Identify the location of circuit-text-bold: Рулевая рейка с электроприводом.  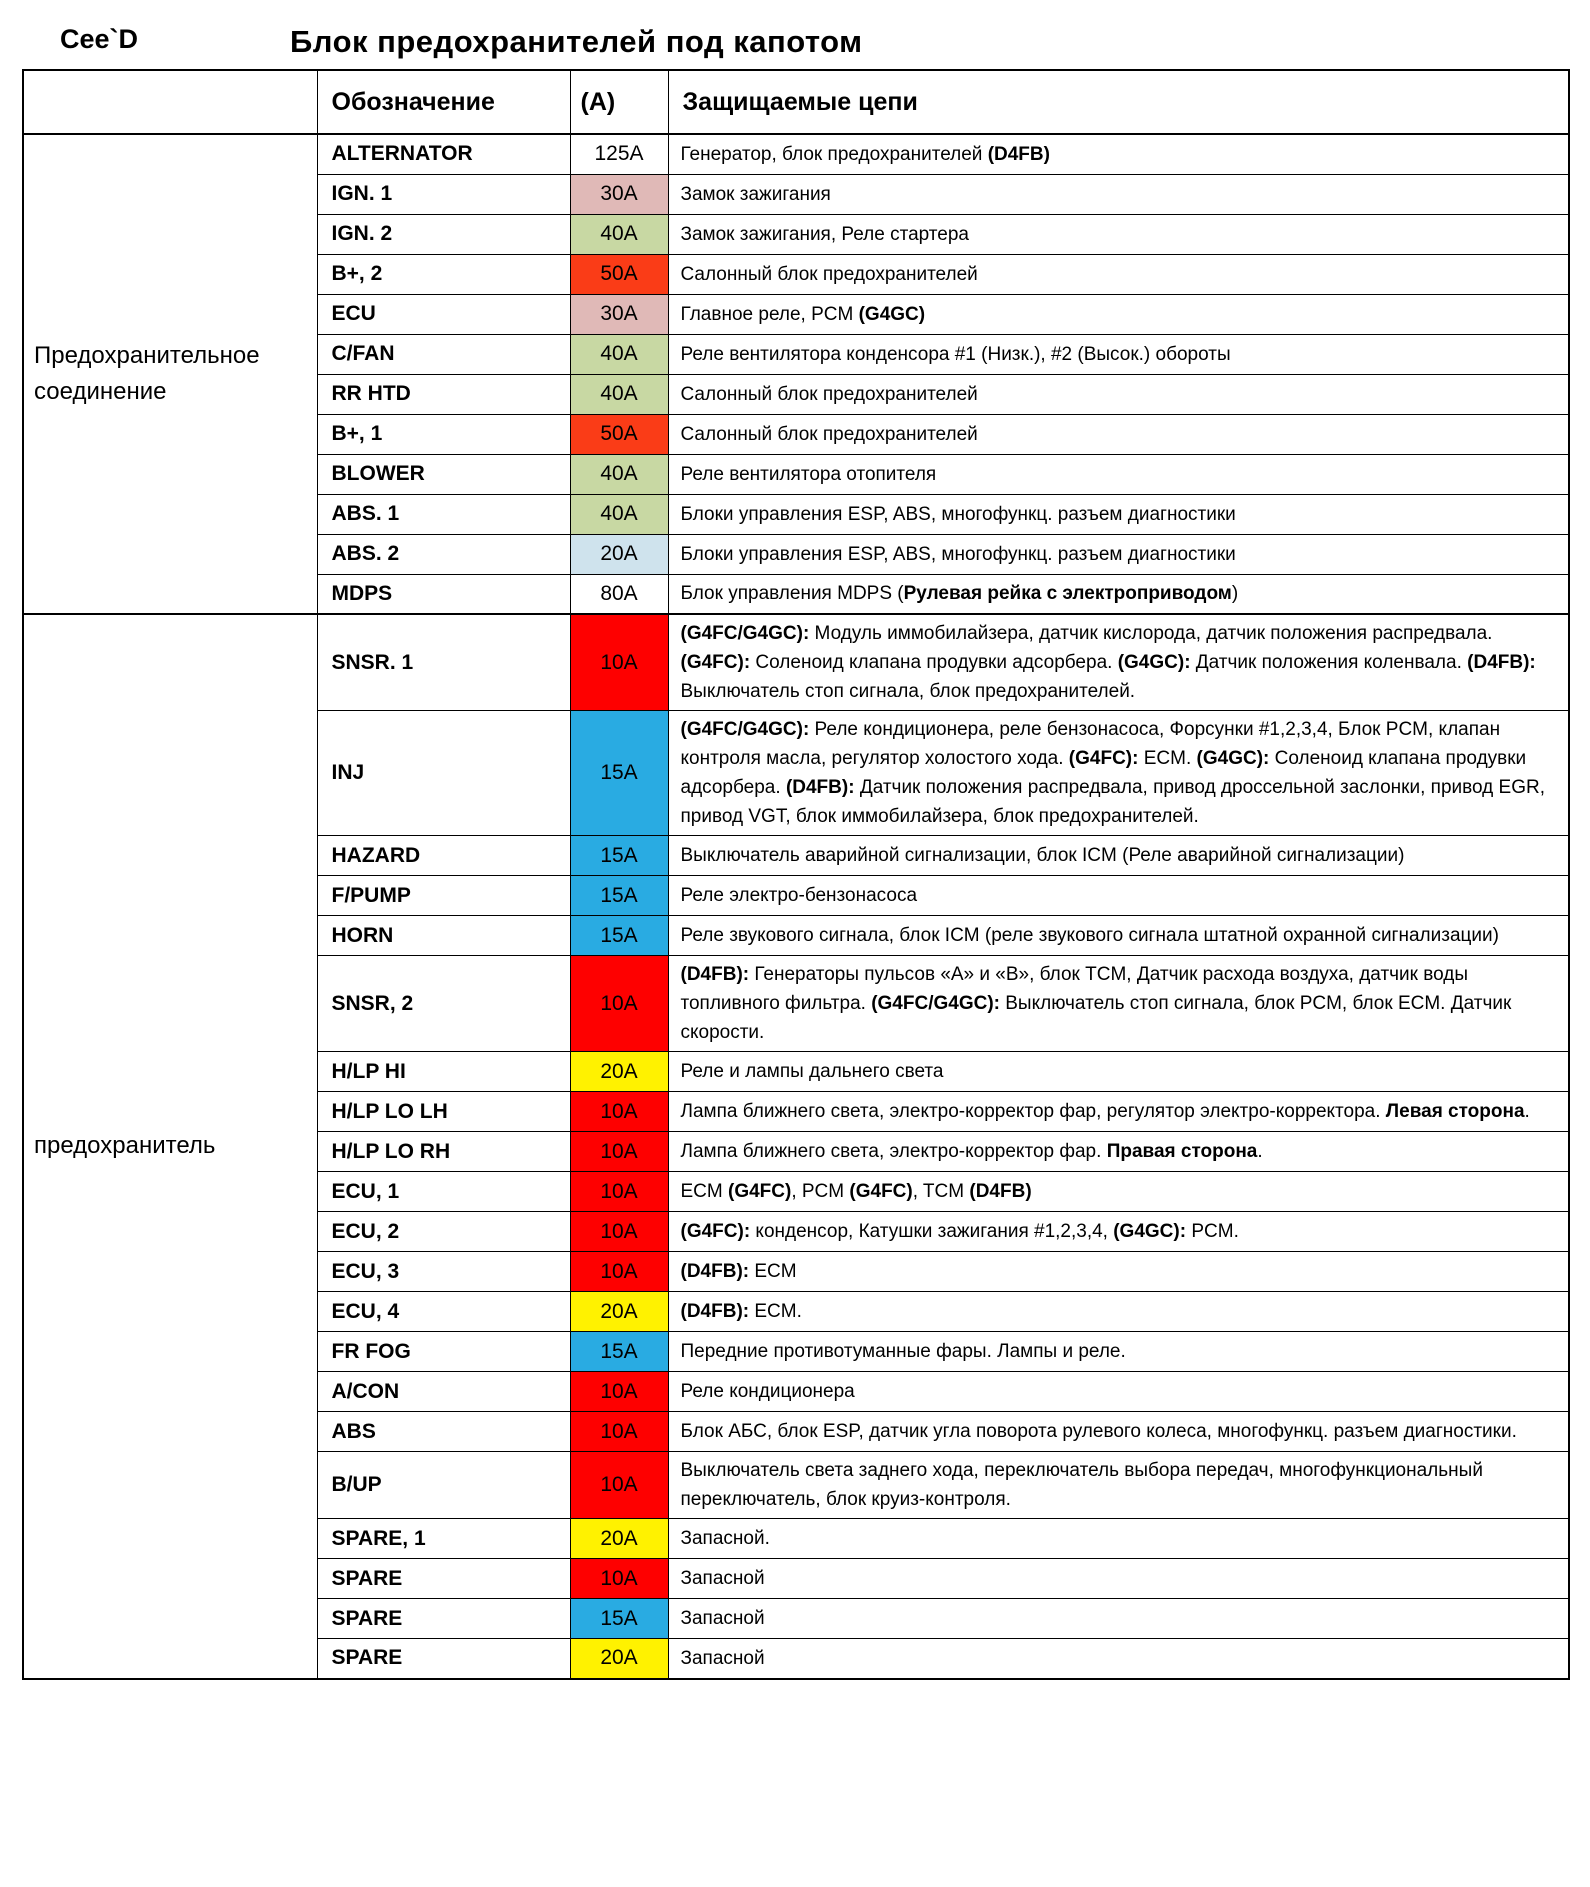
(1067, 594).